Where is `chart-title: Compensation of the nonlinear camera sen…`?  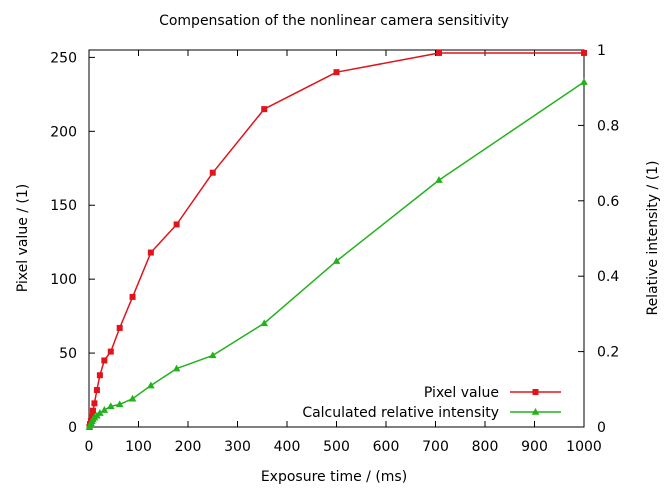 chart-title: Compensation of the nonlinear camera sen… is located at coordinates (334, 21).